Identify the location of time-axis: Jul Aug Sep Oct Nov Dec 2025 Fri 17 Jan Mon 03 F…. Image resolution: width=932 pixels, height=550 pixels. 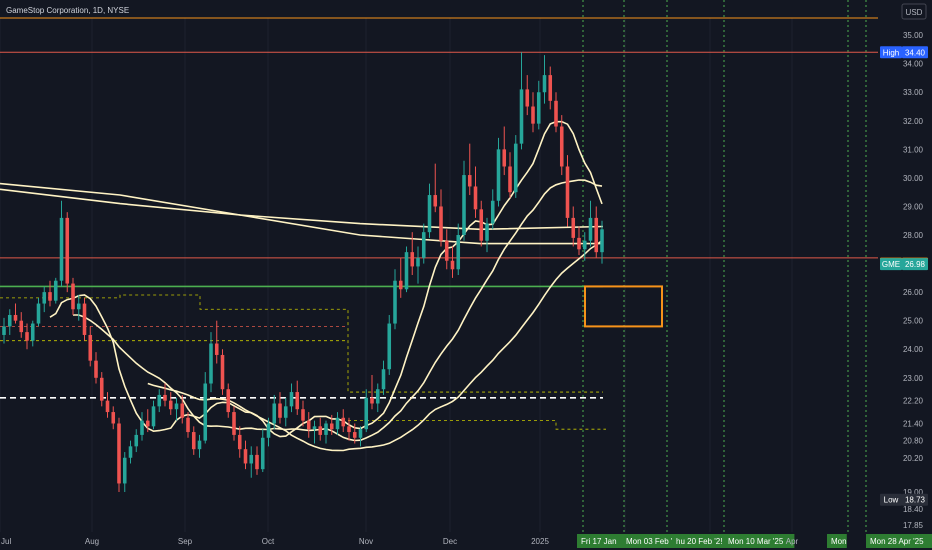
(466, 541).